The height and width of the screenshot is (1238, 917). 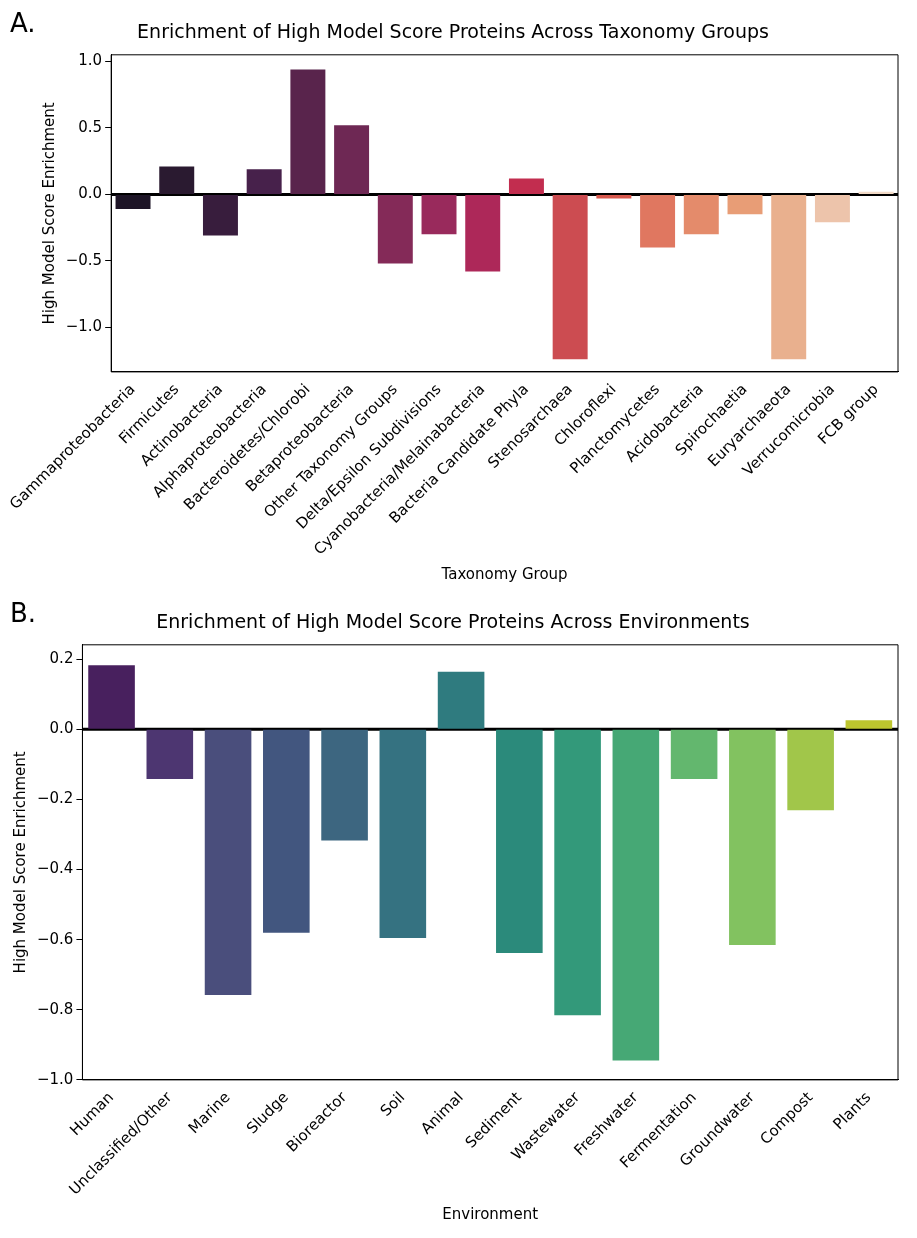 I want to click on text: A., so click(x=23, y=23).